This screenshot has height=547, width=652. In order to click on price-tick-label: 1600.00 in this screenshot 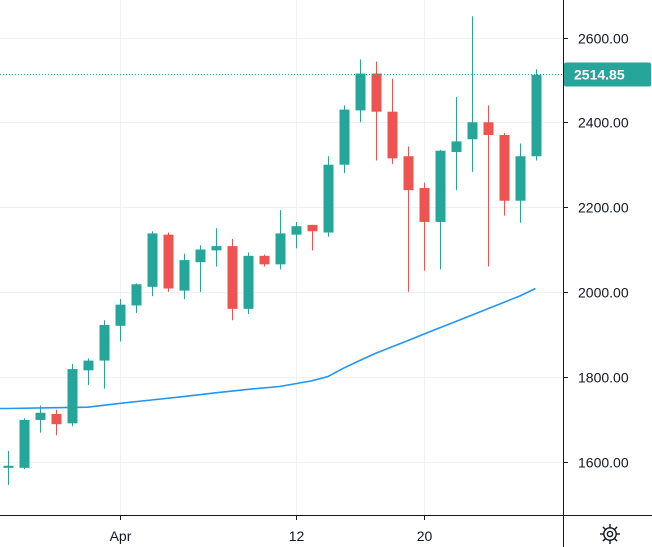, I will do `click(603, 463)`.